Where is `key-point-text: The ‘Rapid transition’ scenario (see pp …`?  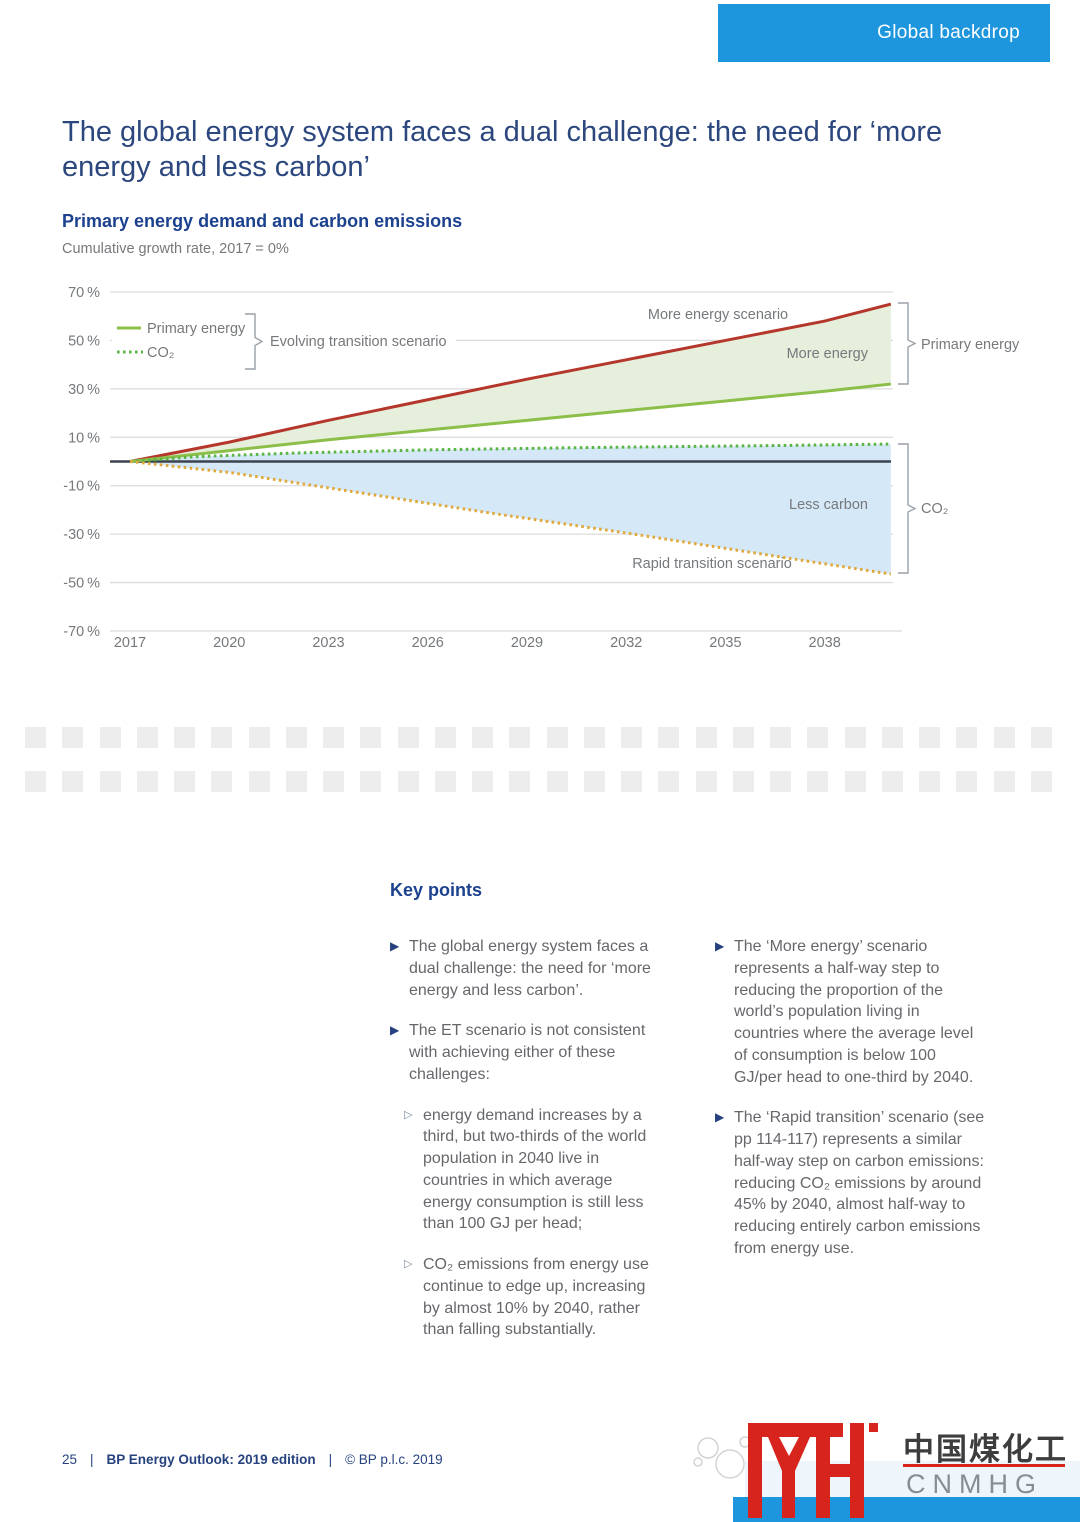
key-point-text: The ‘Rapid transition’ scenario (see pp … is located at coordinates (859, 1183).